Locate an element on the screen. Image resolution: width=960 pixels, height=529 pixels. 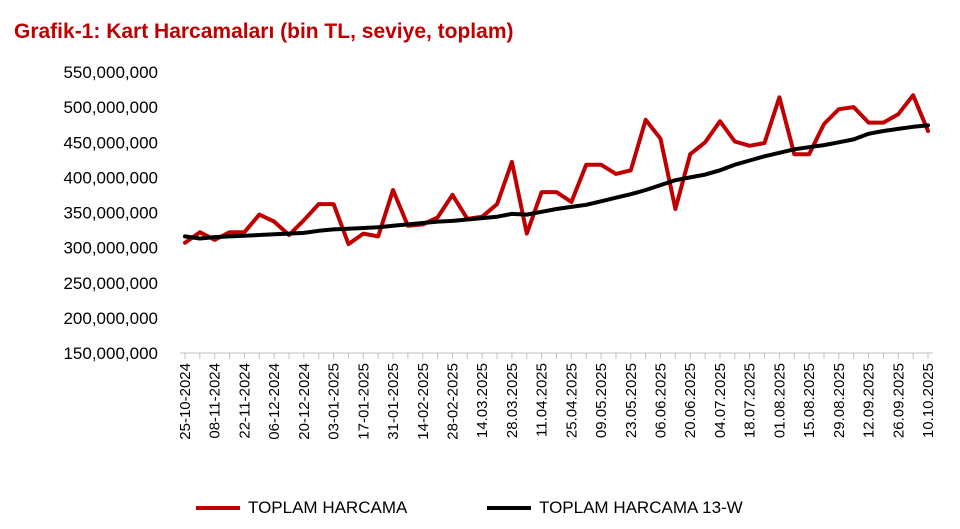
x-tick-label: 14.03.2025 is located at coordinates (482, 400).